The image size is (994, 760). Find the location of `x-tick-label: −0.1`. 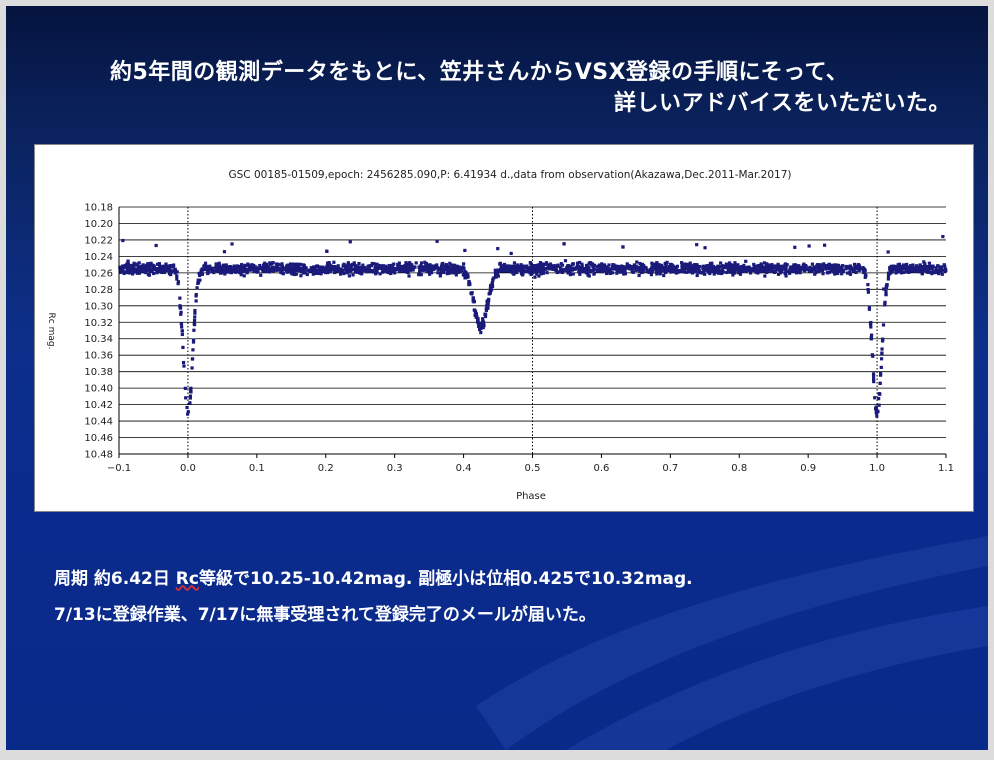

x-tick-label: −0.1 is located at coordinates (119, 468).